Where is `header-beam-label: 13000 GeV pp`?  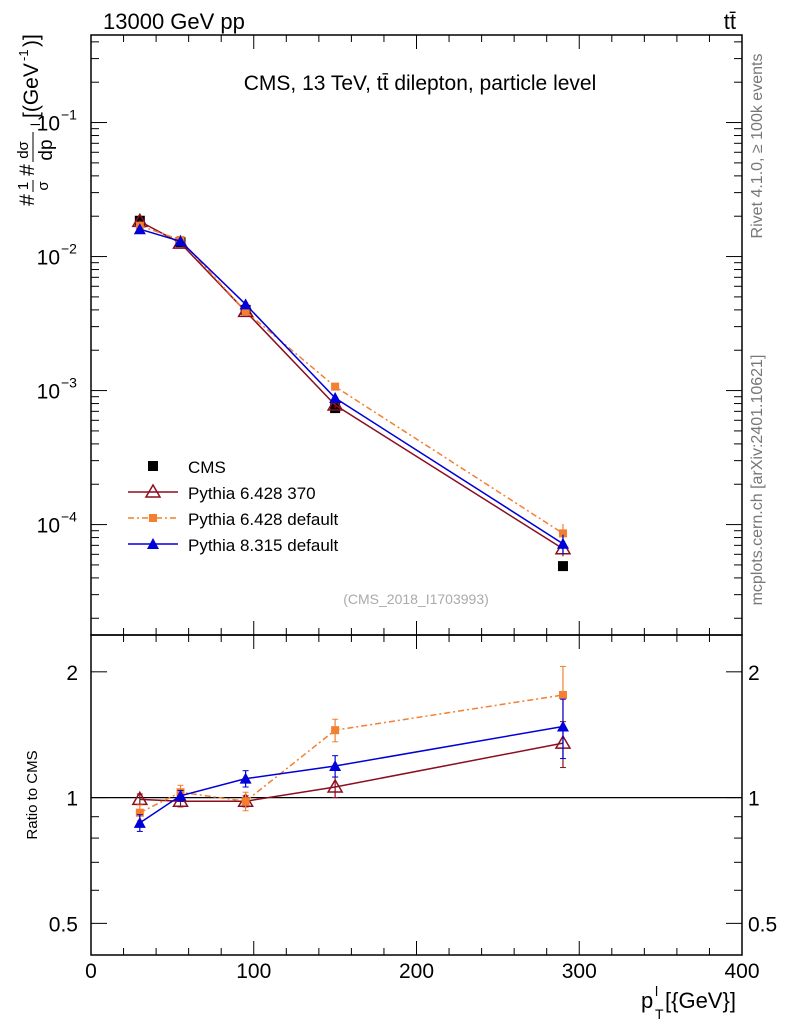 header-beam-label: 13000 GeV pp is located at coordinates (174, 21).